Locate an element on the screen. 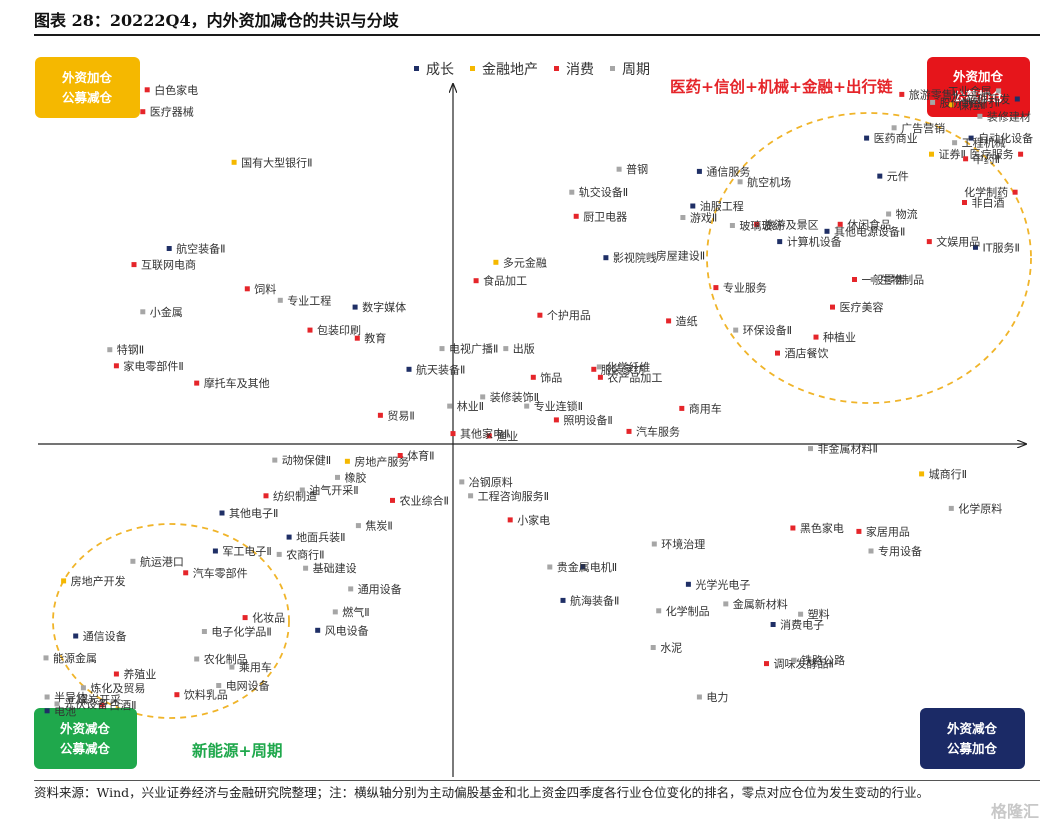 The height and width of the screenshot is (828, 1047). point-label: 化学制药 is located at coordinates (986, 192).